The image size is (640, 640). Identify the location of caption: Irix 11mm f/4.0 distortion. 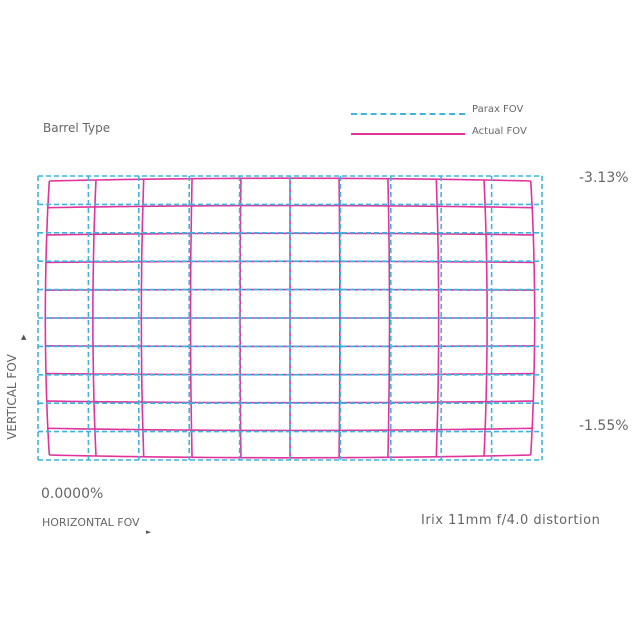
(511, 520).